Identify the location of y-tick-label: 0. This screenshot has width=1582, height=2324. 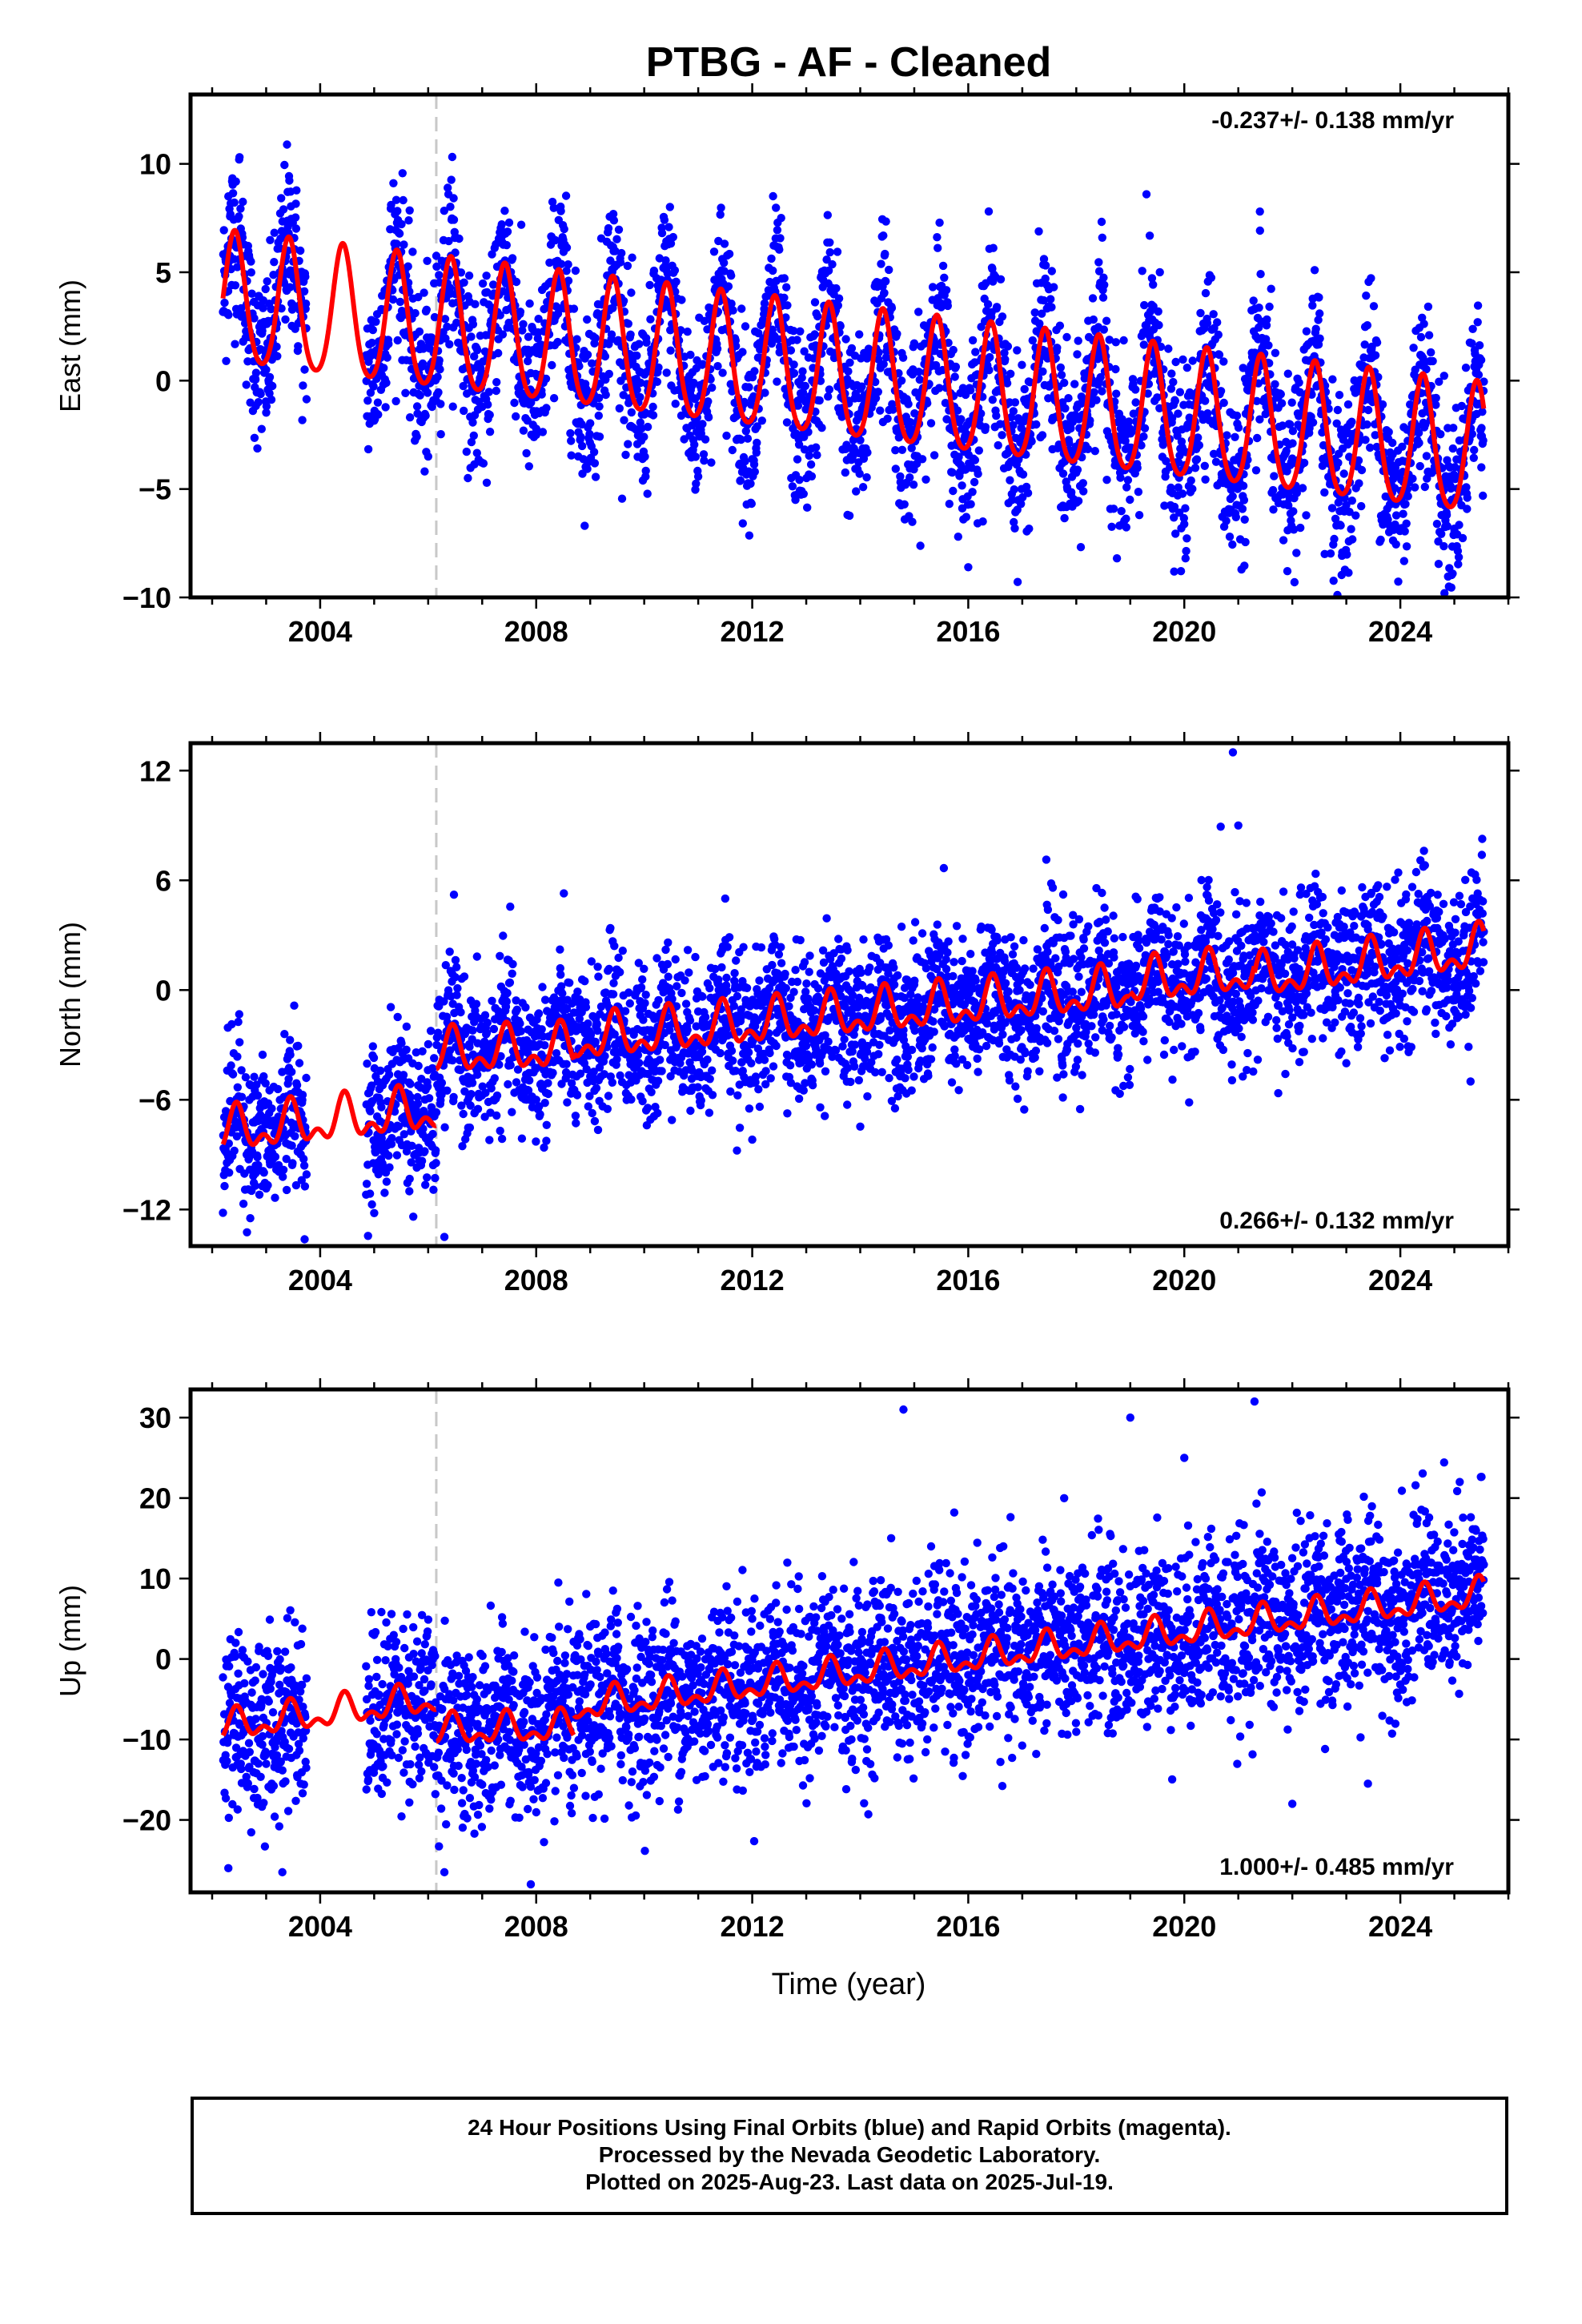
(163, 380).